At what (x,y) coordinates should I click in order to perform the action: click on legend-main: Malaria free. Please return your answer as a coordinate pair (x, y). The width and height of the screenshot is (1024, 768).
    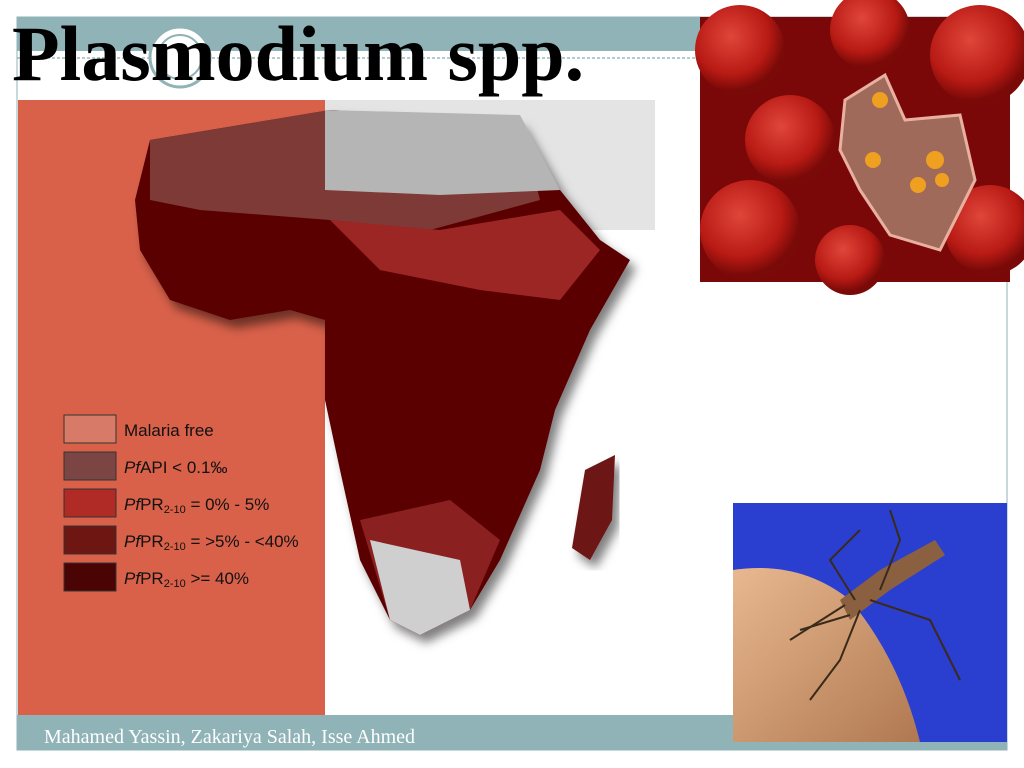
    Looking at the image, I should click on (169, 430).